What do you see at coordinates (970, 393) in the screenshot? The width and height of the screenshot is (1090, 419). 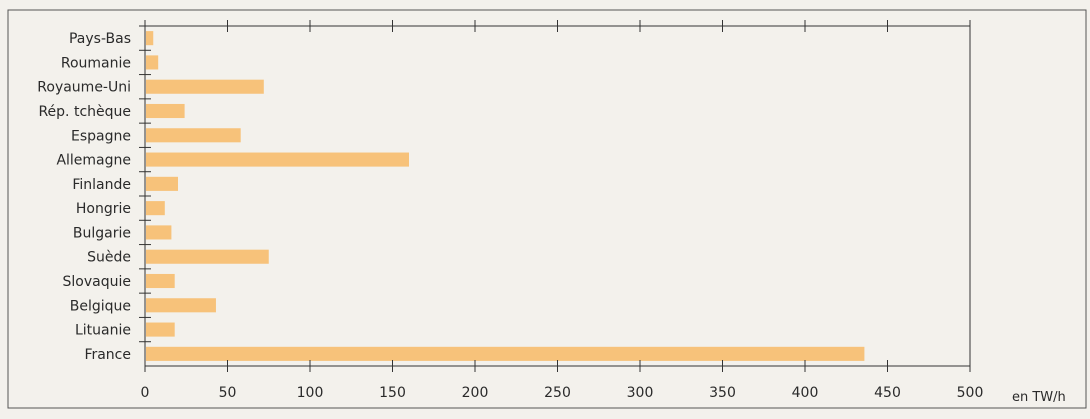 I see `x-tick-label: 500` at bounding box center [970, 393].